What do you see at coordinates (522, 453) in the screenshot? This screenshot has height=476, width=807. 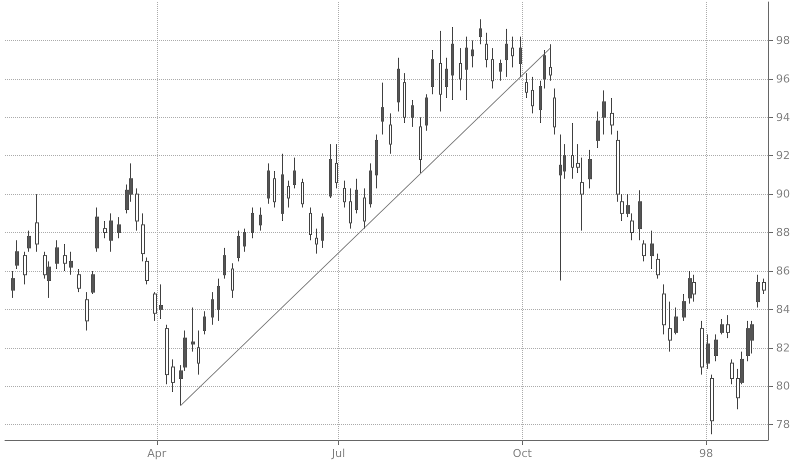 I see `x-tick-label: Oct` at bounding box center [522, 453].